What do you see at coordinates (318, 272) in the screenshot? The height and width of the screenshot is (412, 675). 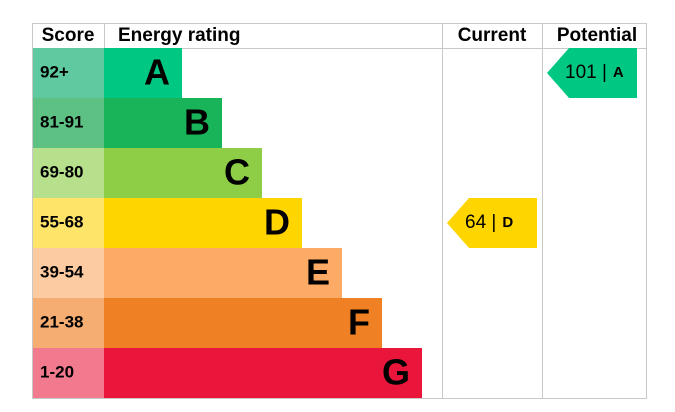 I see `rating-letter: E` at bounding box center [318, 272].